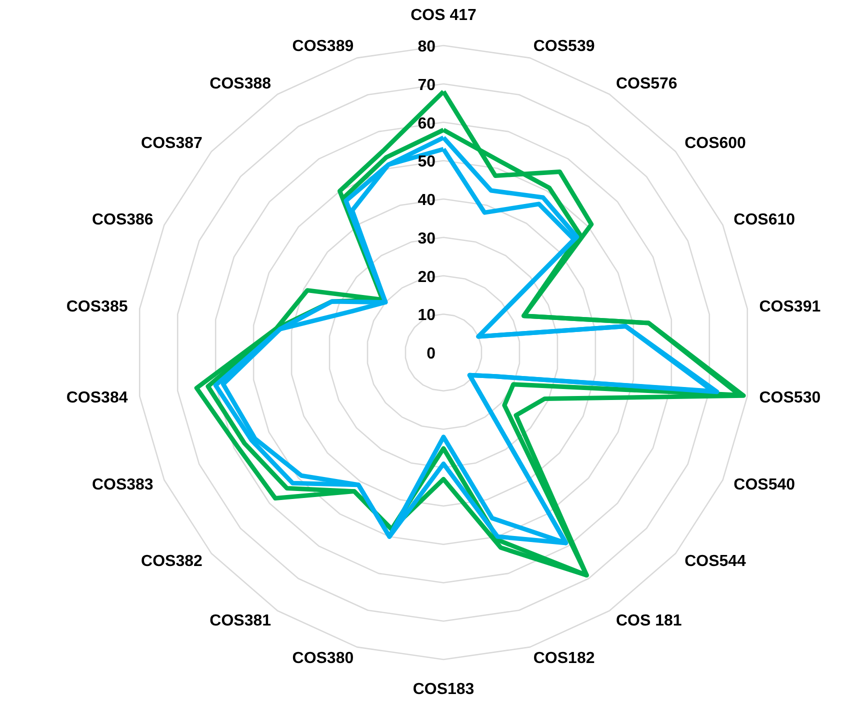 The height and width of the screenshot is (706, 853). I want to click on spoke-label: COS380, so click(323, 659).